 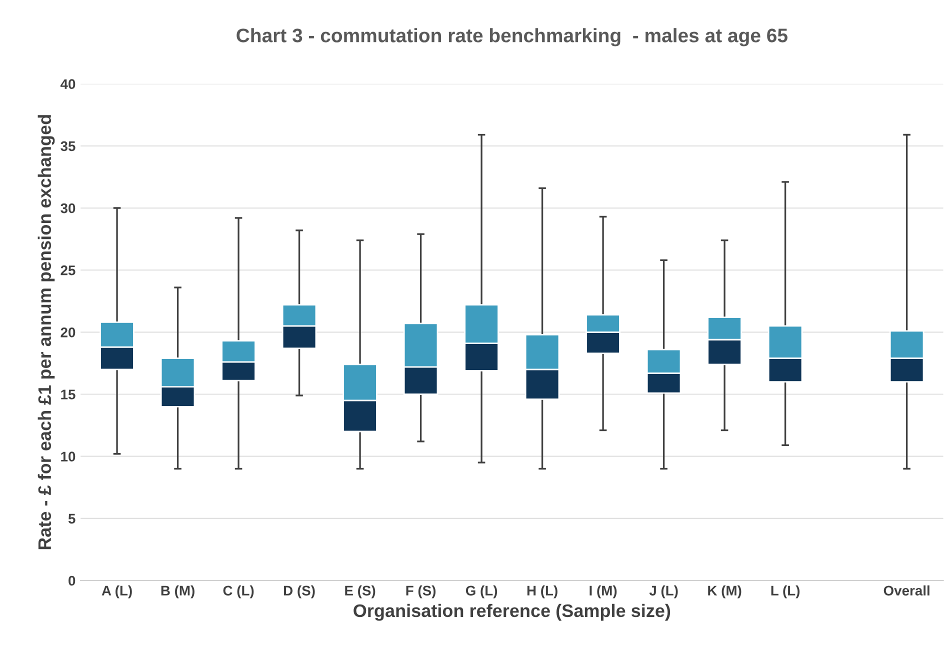 I want to click on x-tick-label: E (S), so click(x=360, y=591).